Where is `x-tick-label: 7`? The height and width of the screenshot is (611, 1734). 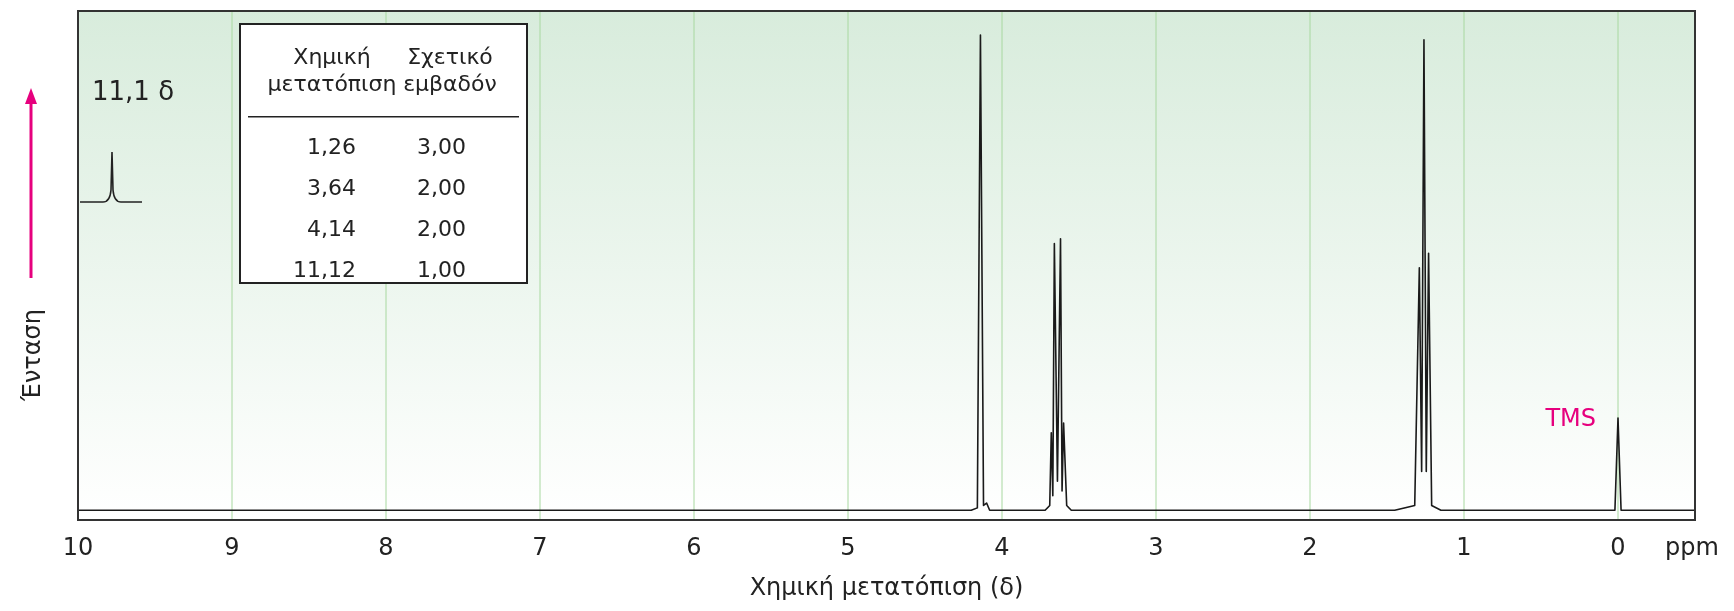 x-tick-label: 7 is located at coordinates (540, 547).